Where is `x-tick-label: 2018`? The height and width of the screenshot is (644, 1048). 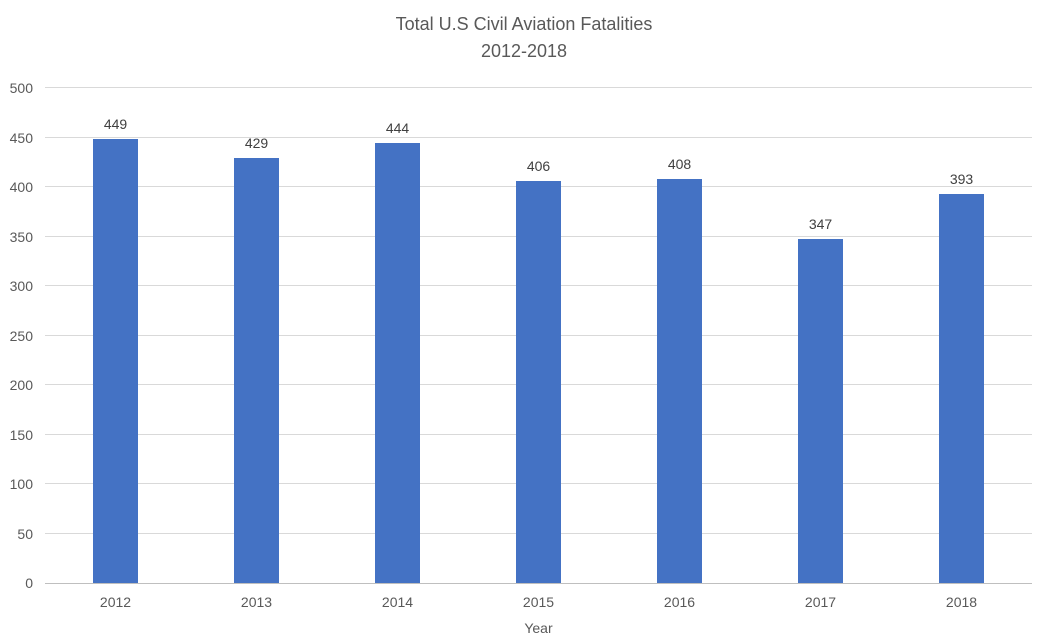 x-tick-label: 2018 is located at coordinates (961, 602).